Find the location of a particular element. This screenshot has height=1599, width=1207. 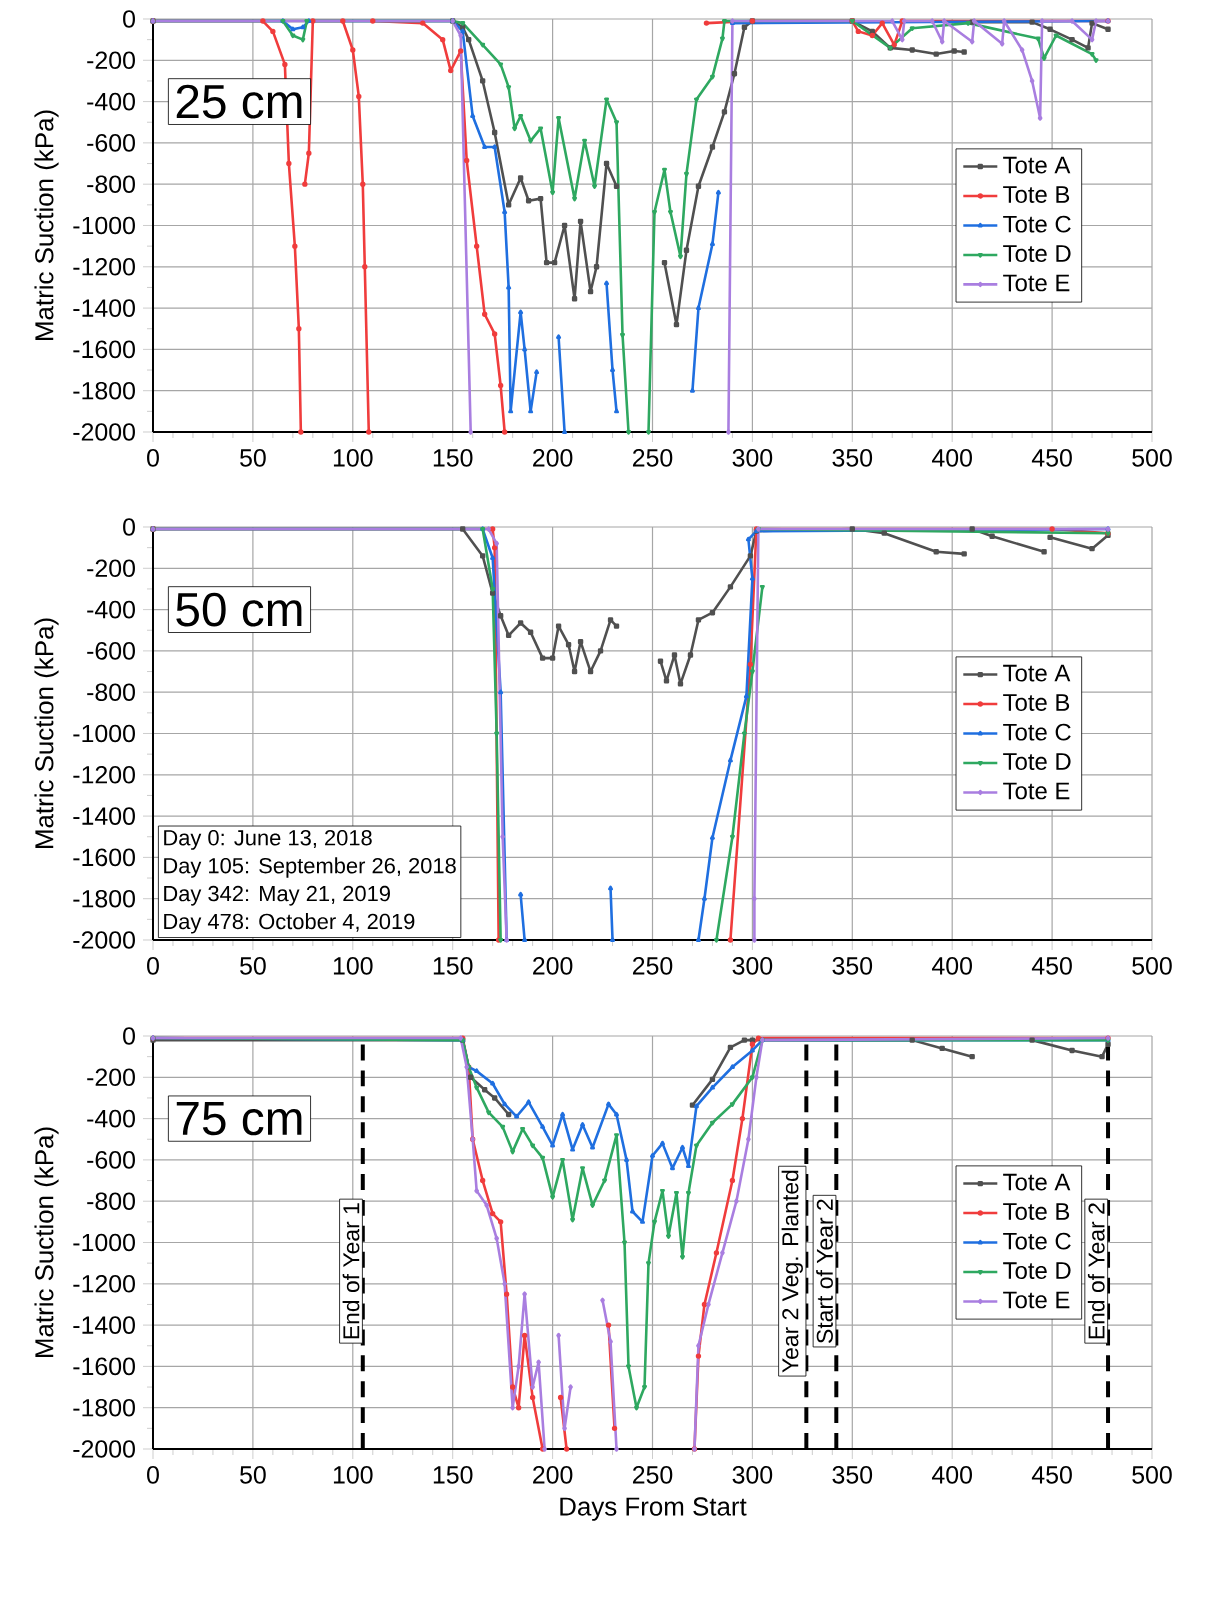

annotation: Day 478: October 4, 2019 is located at coordinates (289, 923).